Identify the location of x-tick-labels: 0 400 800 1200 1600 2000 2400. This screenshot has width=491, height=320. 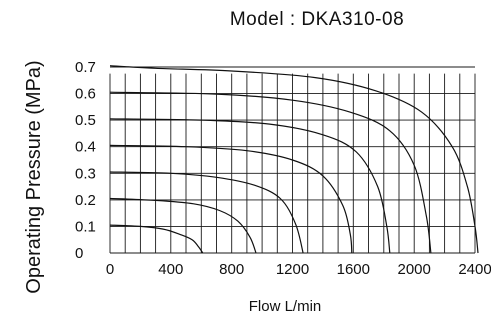
(298, 269).